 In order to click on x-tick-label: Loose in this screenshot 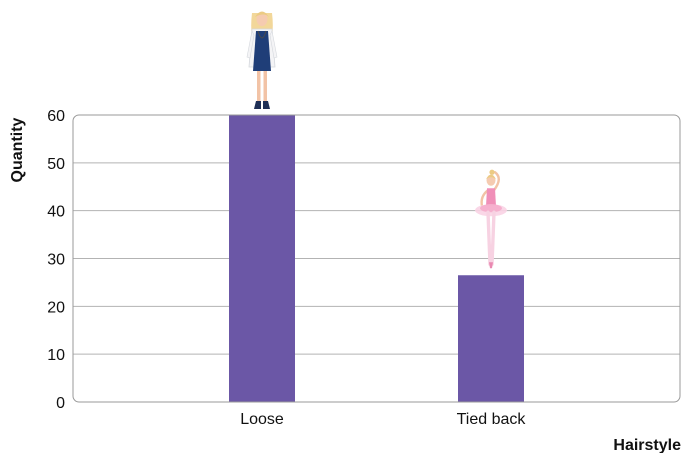, I will do `click(262, 419)`.